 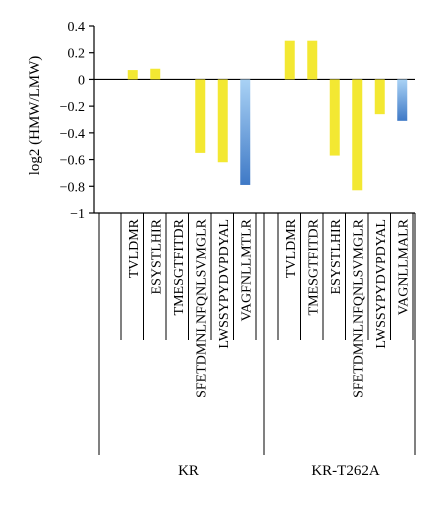 I want to click on bar-kr-vagfnllmtlr, so click(x=245, y=132).